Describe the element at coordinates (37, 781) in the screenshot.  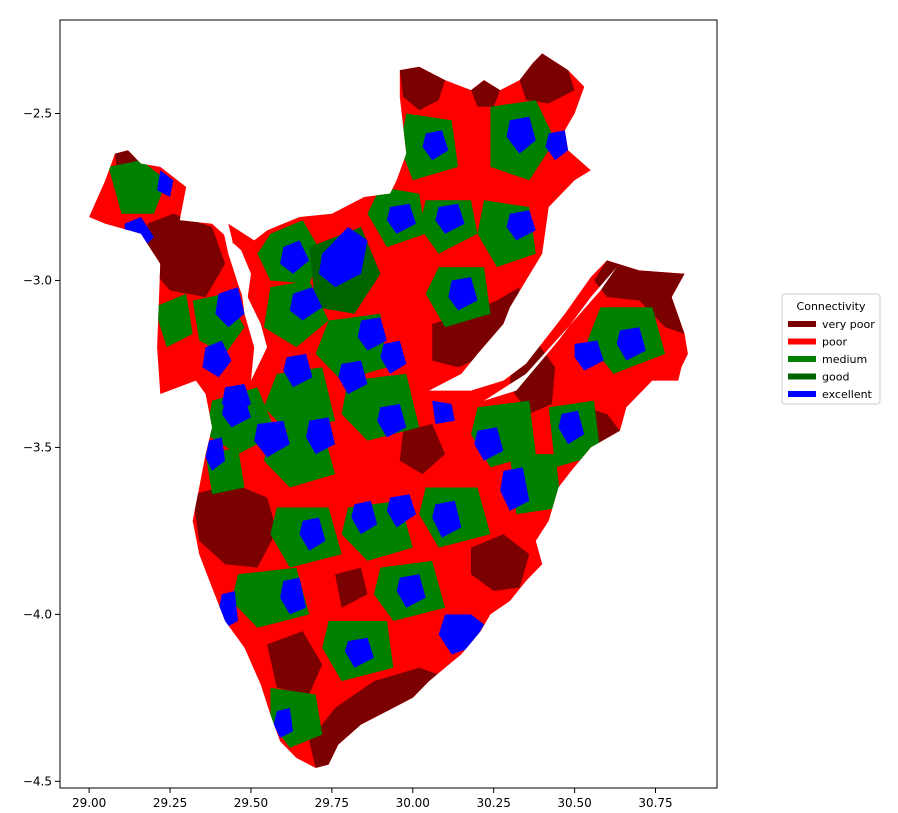
I see `y-tick-label: −4.5` at that location.